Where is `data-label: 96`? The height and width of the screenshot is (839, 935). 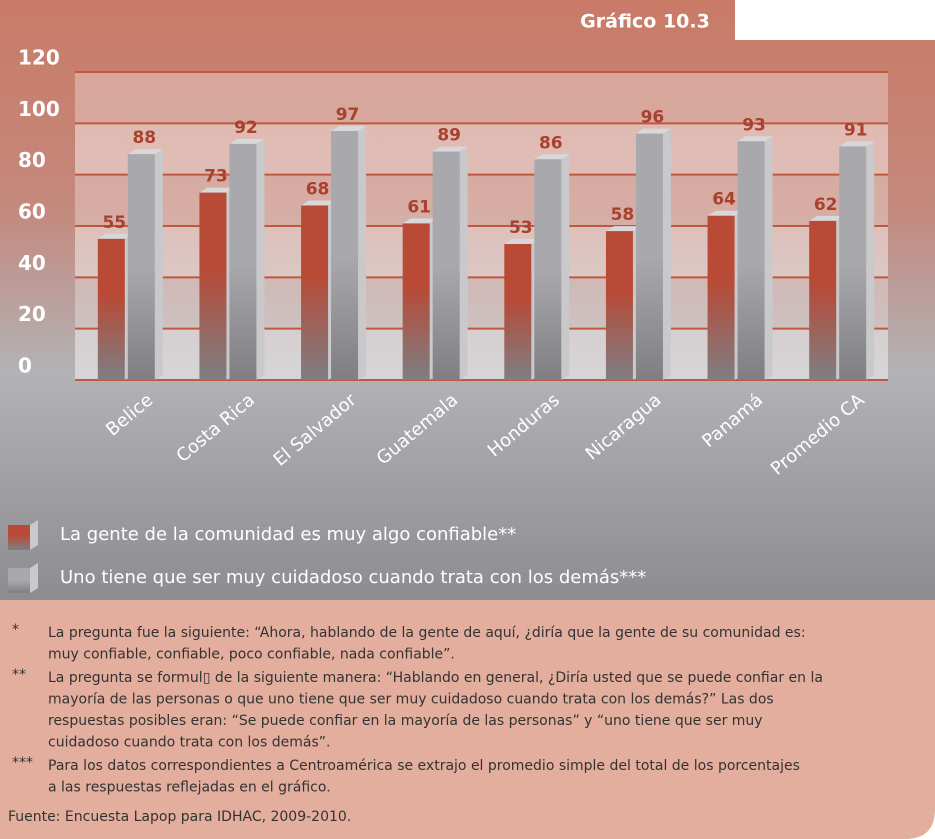 data-label: 96 is located at coordinates (653, 118).